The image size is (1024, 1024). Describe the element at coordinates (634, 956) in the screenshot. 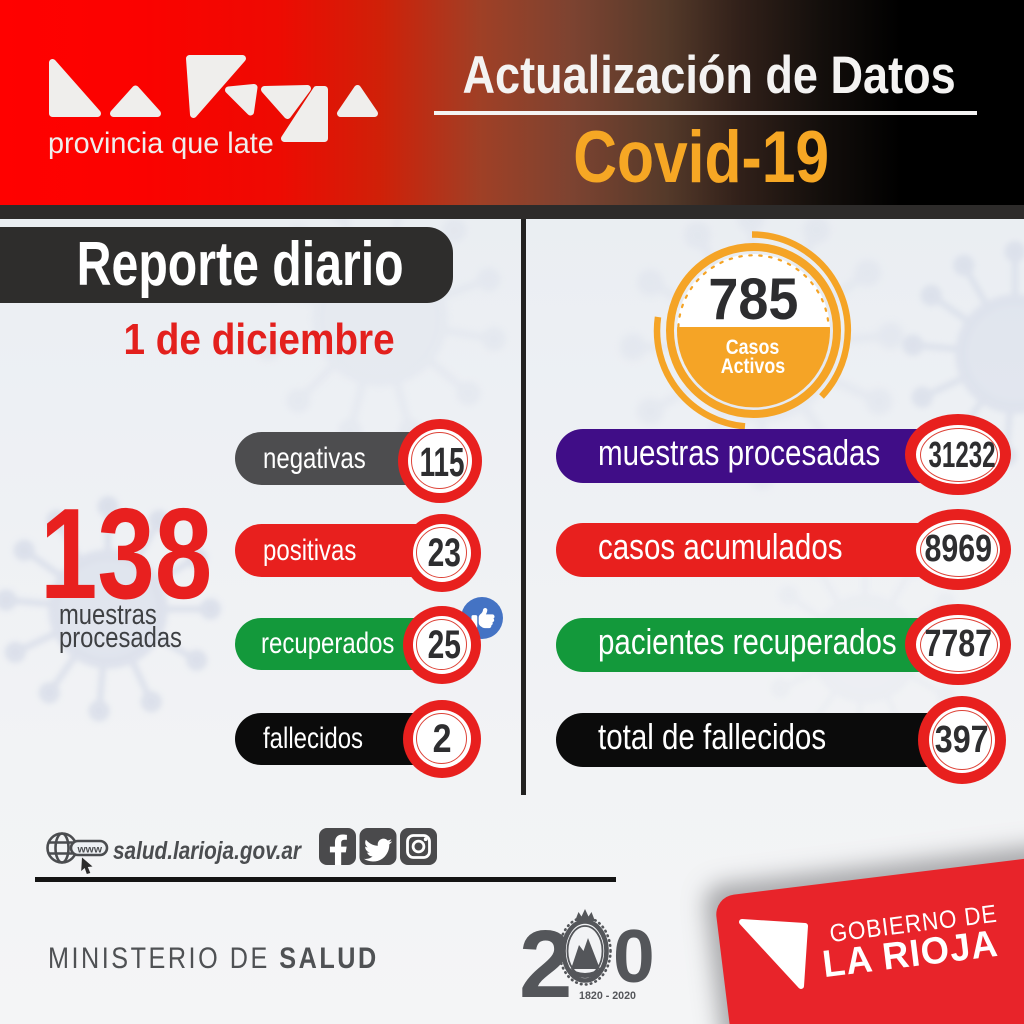

I see `svg-text: 0` at that location.